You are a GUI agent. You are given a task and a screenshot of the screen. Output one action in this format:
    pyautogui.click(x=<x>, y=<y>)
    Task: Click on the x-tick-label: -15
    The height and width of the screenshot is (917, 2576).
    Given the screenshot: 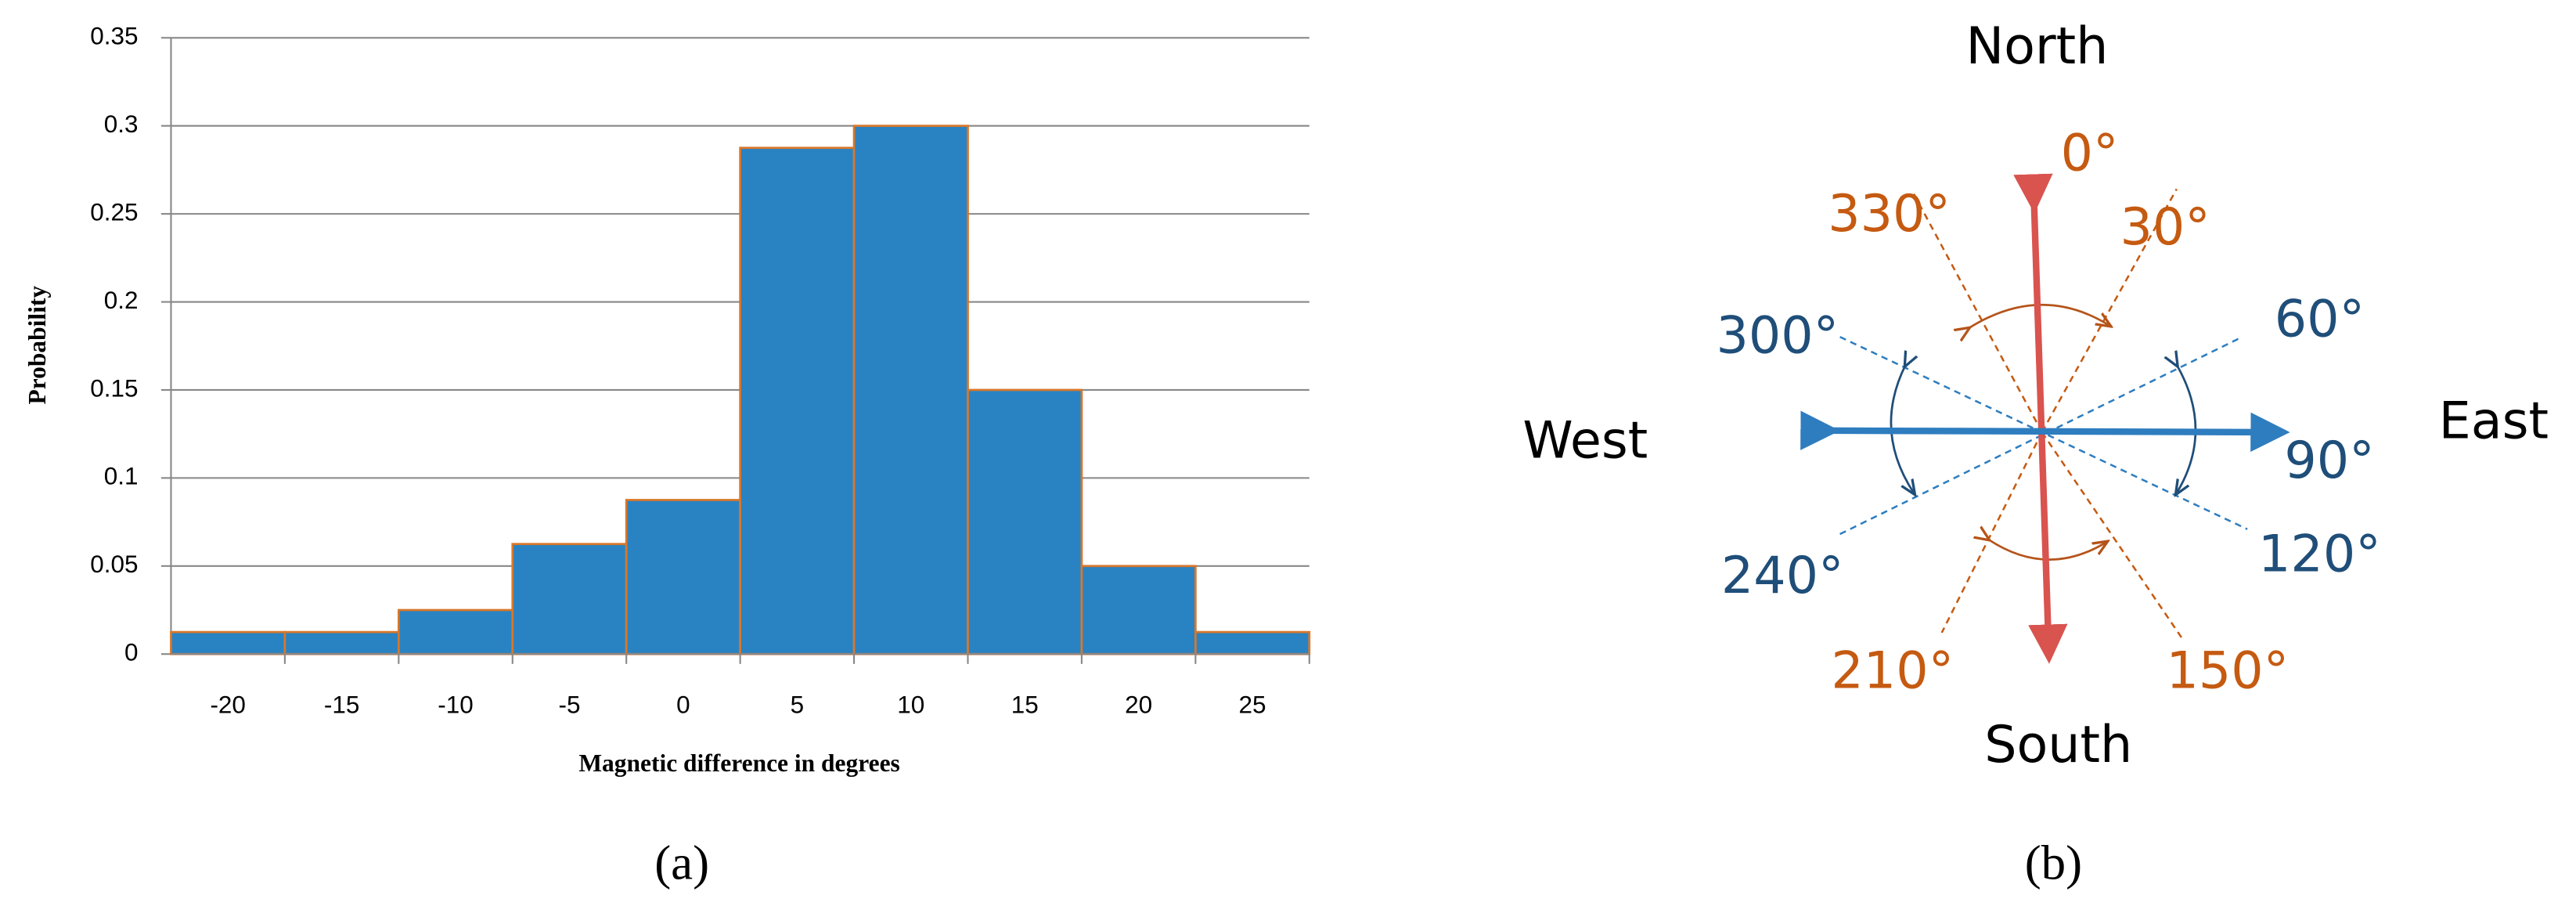 What is the action you would take?
    pyautogui.click(x=341, y=705)
    